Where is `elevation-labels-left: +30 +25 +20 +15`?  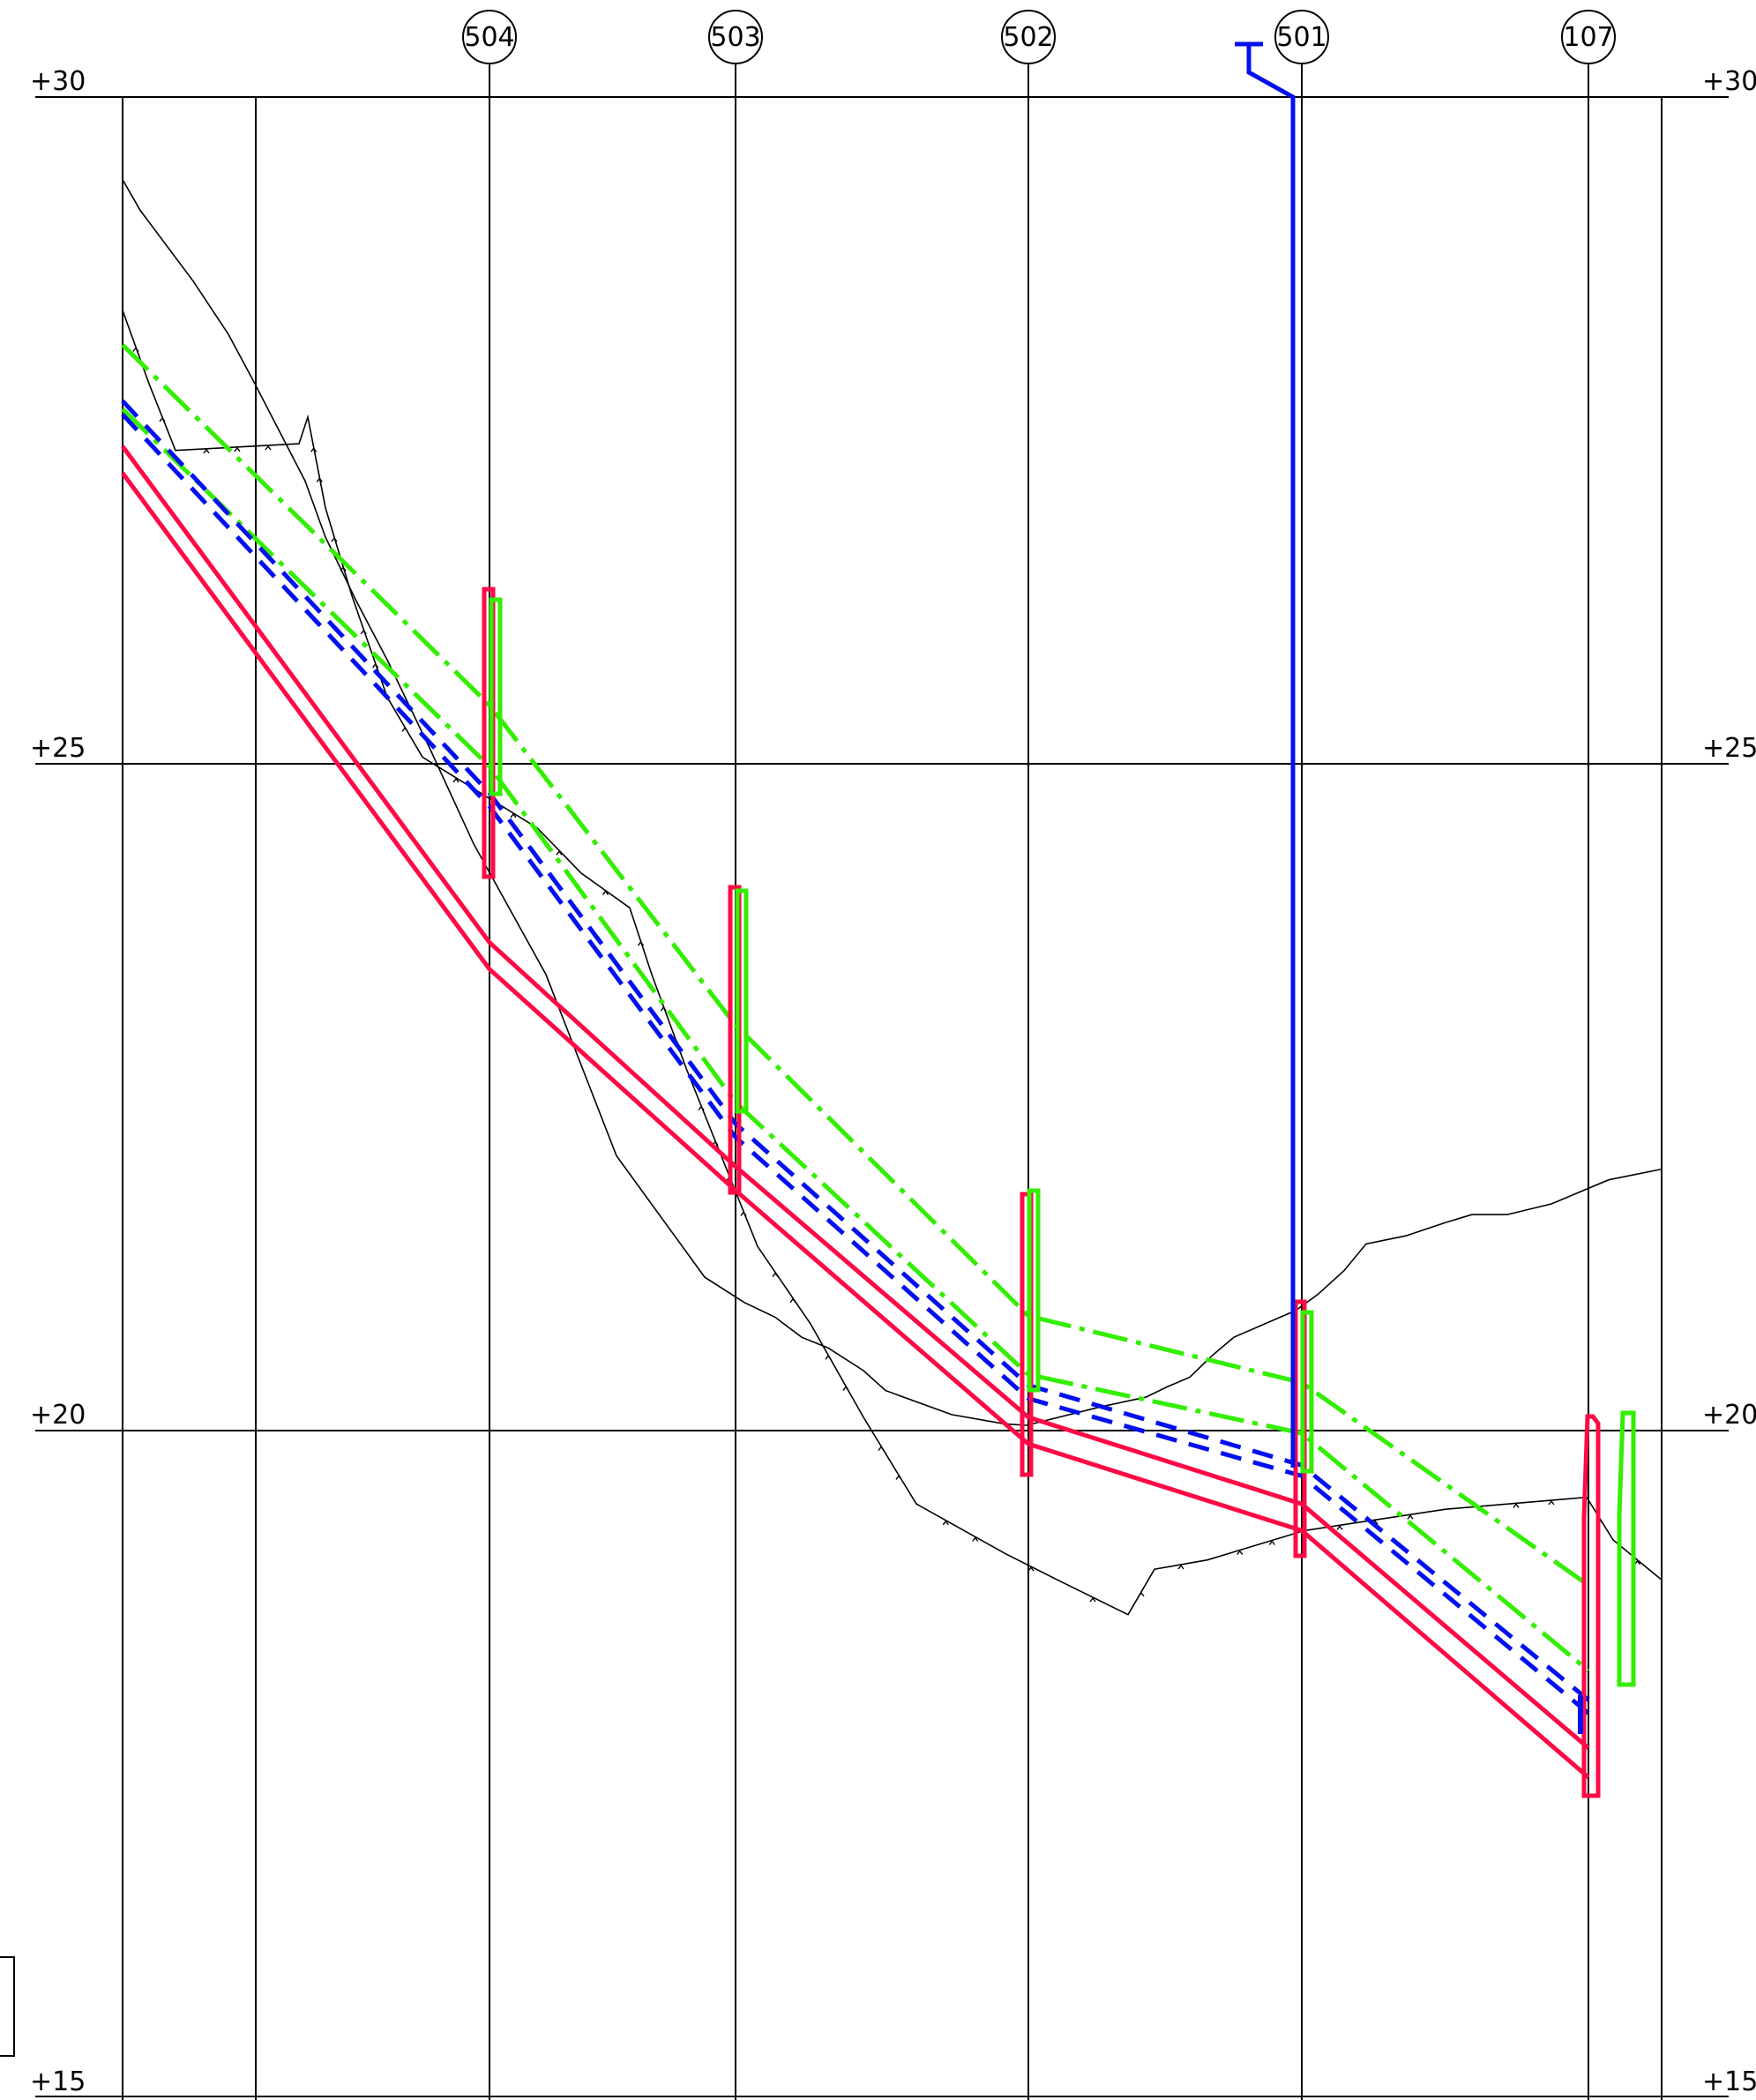
elevation-labels-left: +30 +25 +20 +15 is located at coordinates (58, 1081).